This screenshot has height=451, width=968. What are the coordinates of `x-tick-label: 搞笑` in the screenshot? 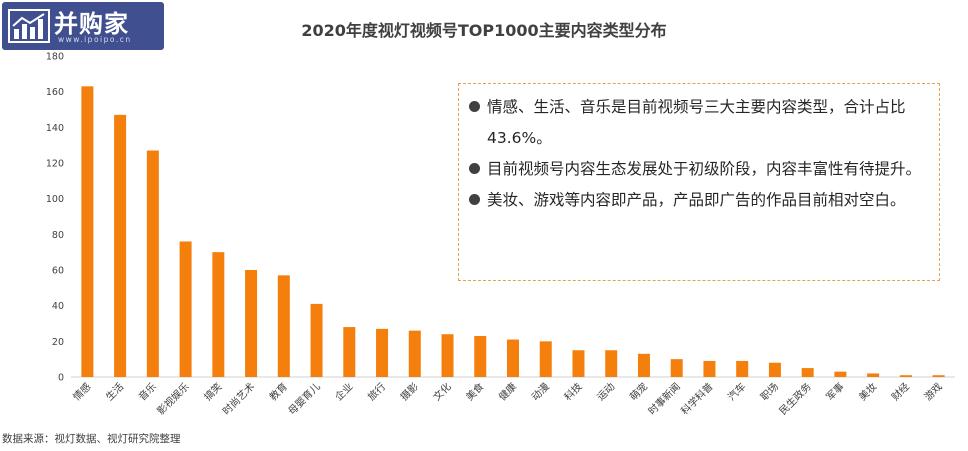 It's located at (212, 391).